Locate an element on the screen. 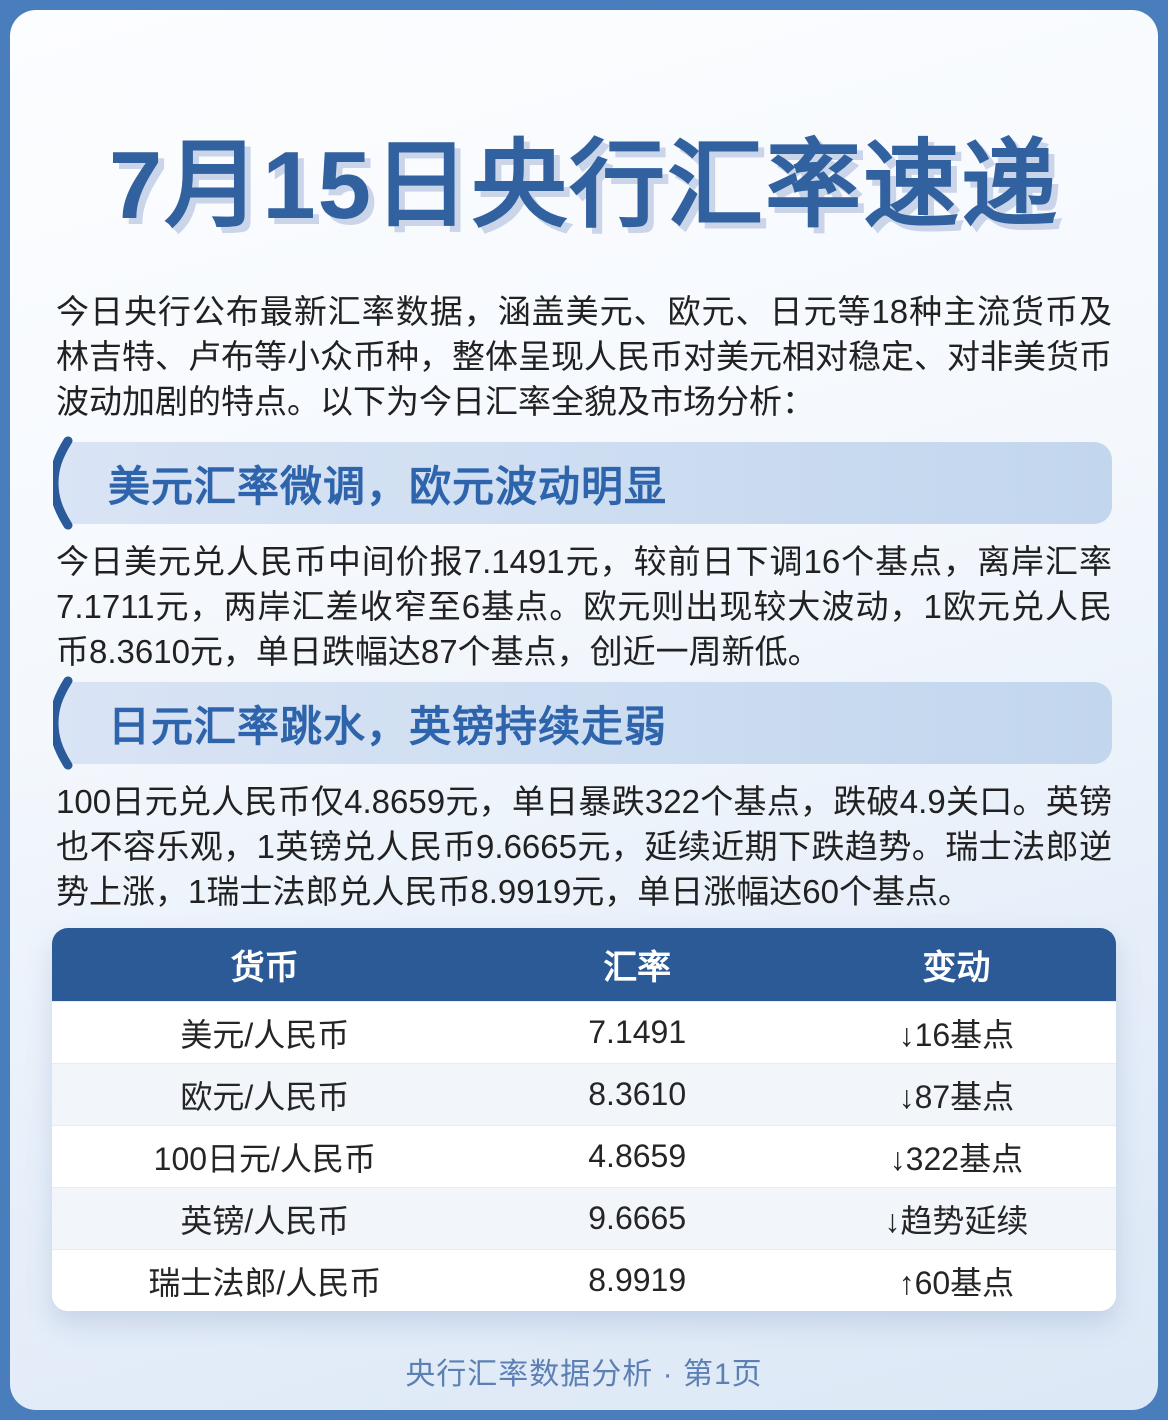 The image size is (1168, 1420). page-title: 7月15日央行汇率速递 is located at coordinates (584, 185).